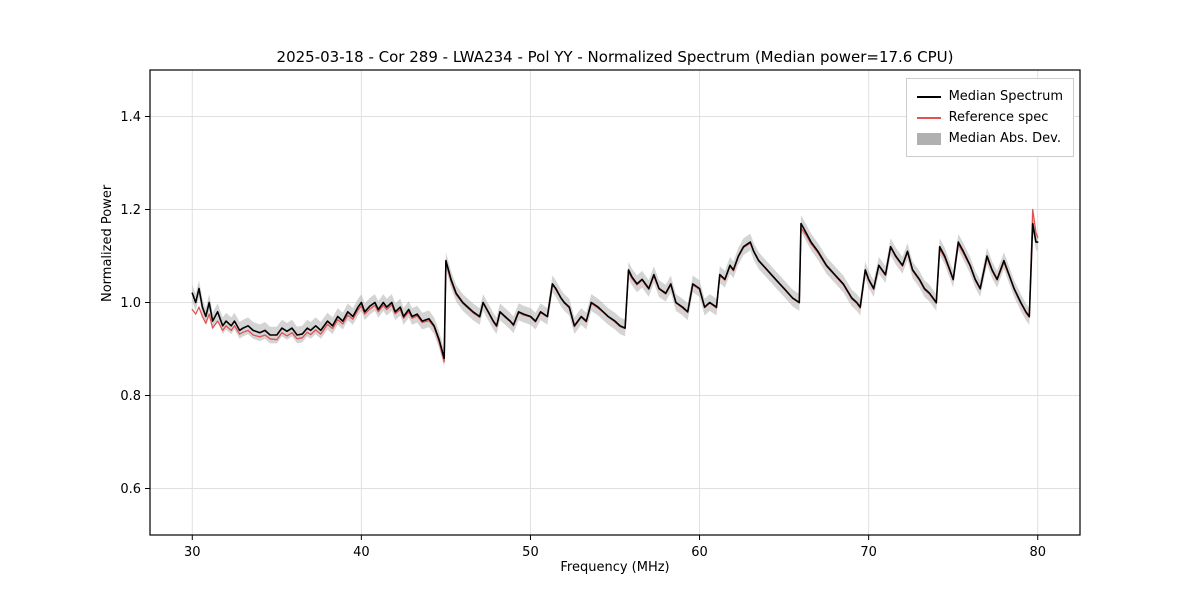 The height and width of the screenshot is (600, 1200). Describe the element at coordinates (130, 210) in the screenshot. I see `y-tick-label: 1.2` at that location.